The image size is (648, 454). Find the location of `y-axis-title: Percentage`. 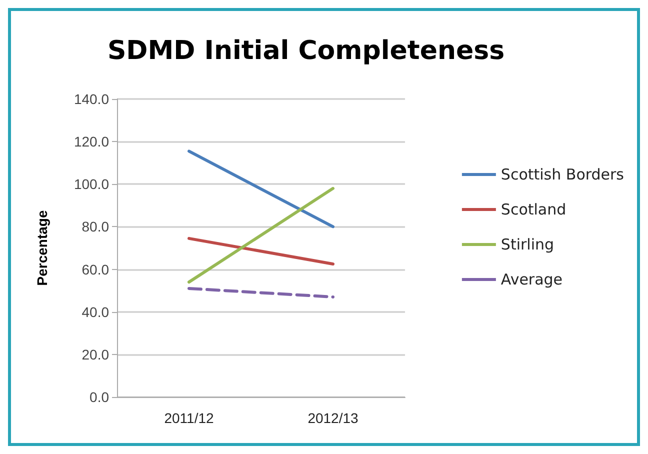

y-axis-title: Percentage is located at coordinates (42, 248).